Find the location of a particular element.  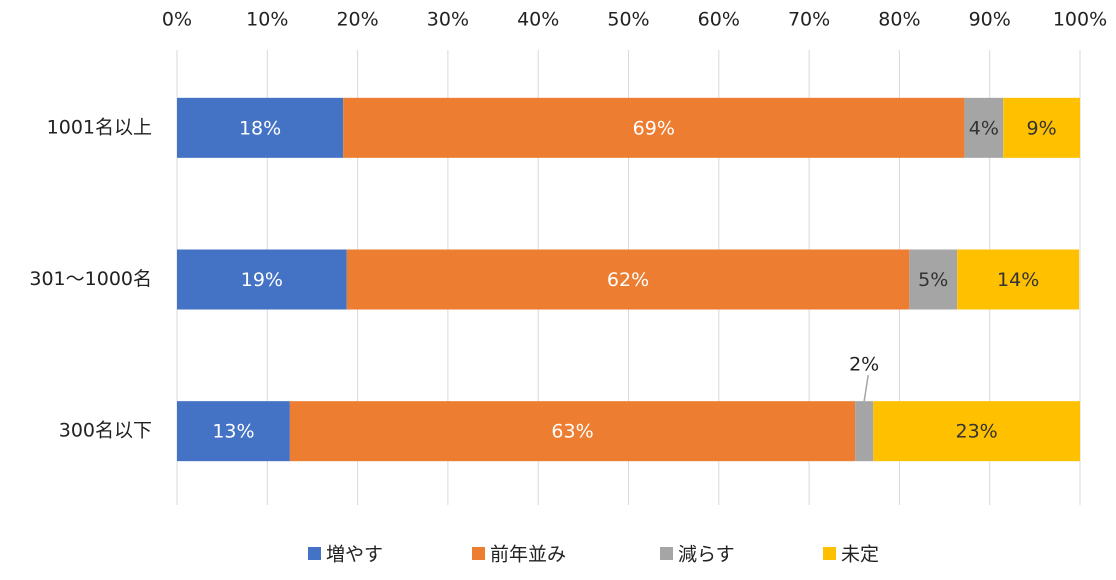

x-tick-label: 100% is located at coordinates (1080, 20).